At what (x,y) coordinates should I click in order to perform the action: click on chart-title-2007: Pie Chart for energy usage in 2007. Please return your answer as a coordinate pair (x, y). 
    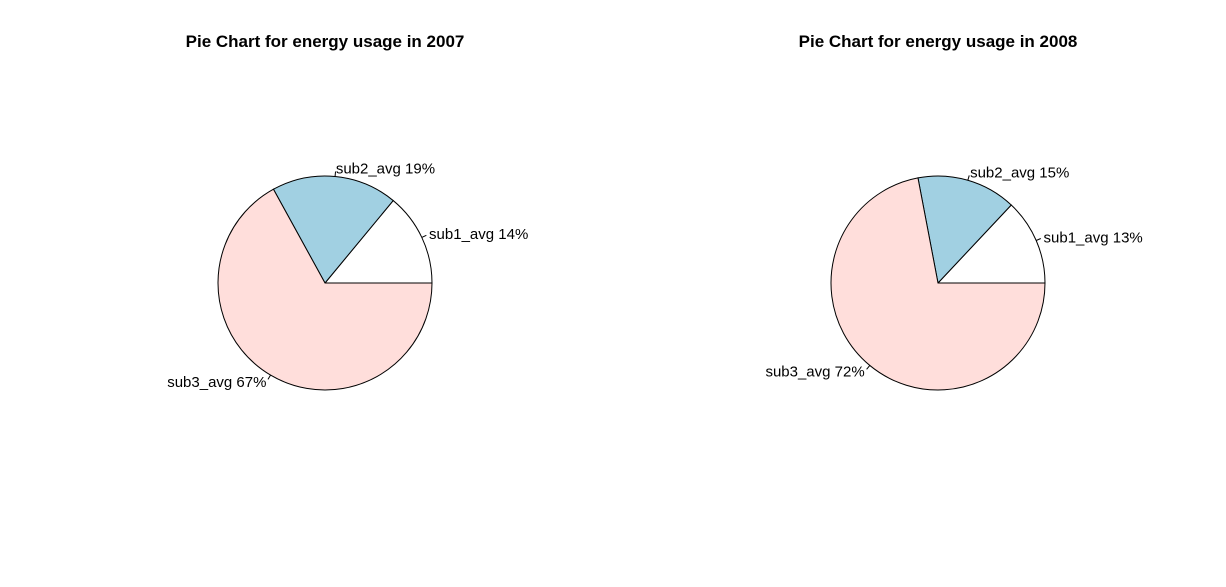
    Looking at the image, I should click on (325, 41).